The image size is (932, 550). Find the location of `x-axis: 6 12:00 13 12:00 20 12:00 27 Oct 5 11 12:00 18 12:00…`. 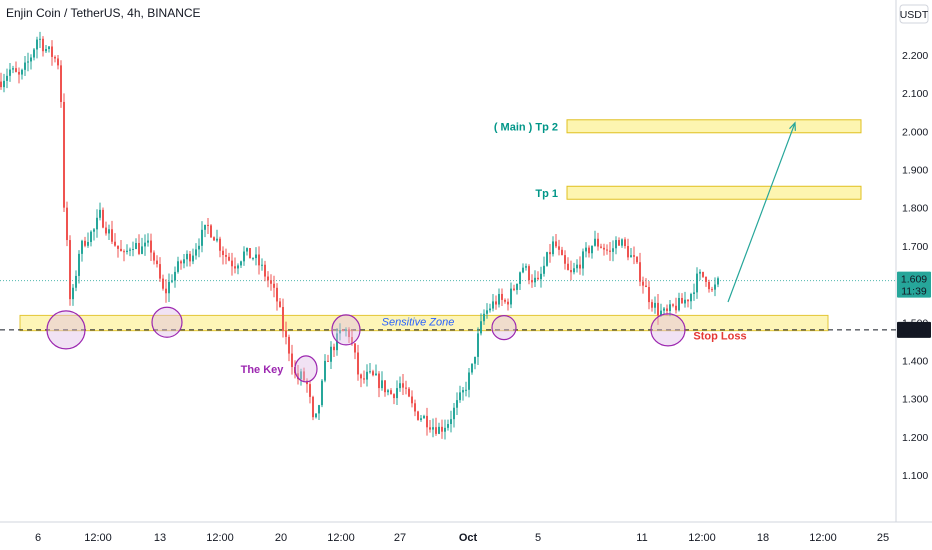

x-axis: 6 12:00 13 12:00 20 12:00 27 Oct 5 11 12:00 18 12:00… is located at coordinates (462, 538).